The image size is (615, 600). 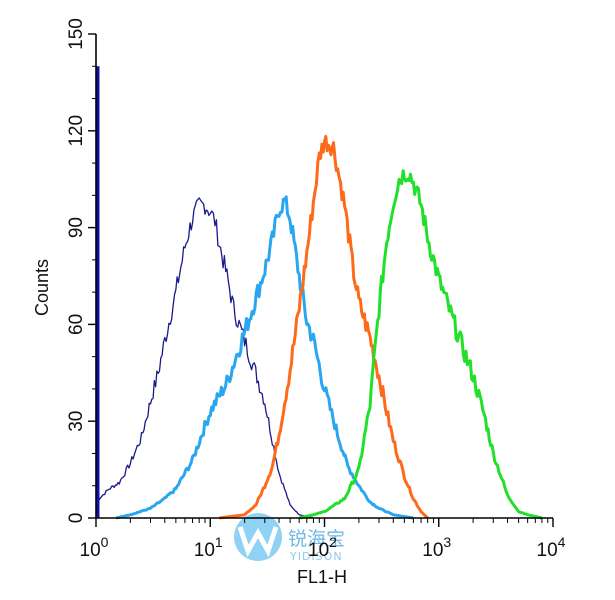 I want to click on y-tick-label: 120, so click(x=76, y=131).